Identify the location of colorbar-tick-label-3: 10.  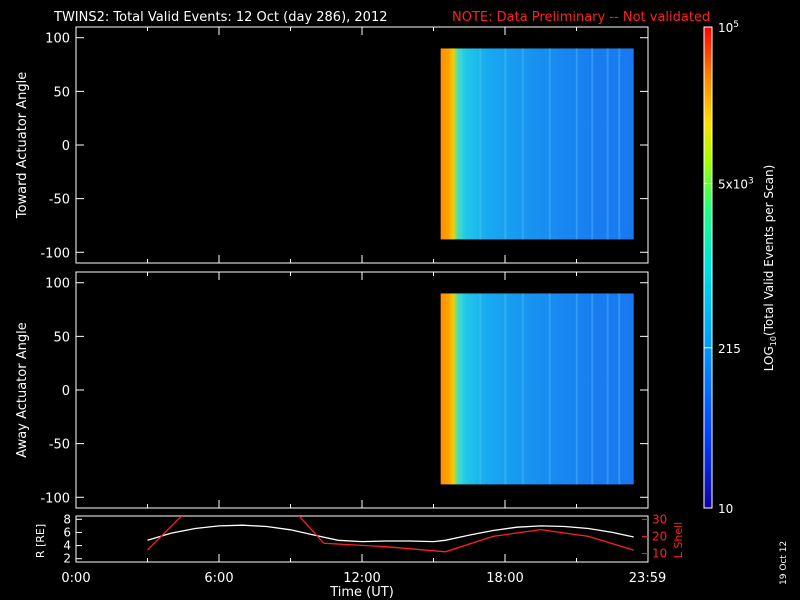
(725, 509).